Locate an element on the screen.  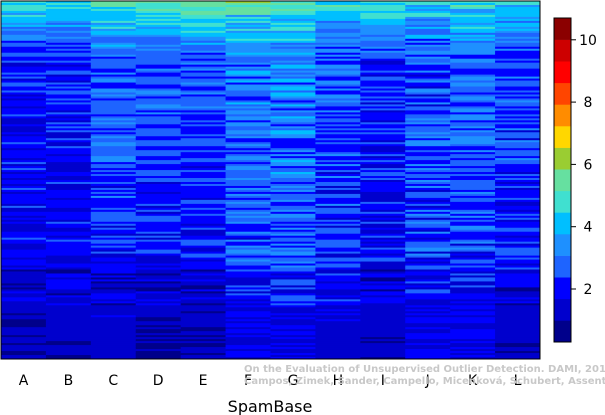
colorbar-segment is located at coordinates (562, 158).